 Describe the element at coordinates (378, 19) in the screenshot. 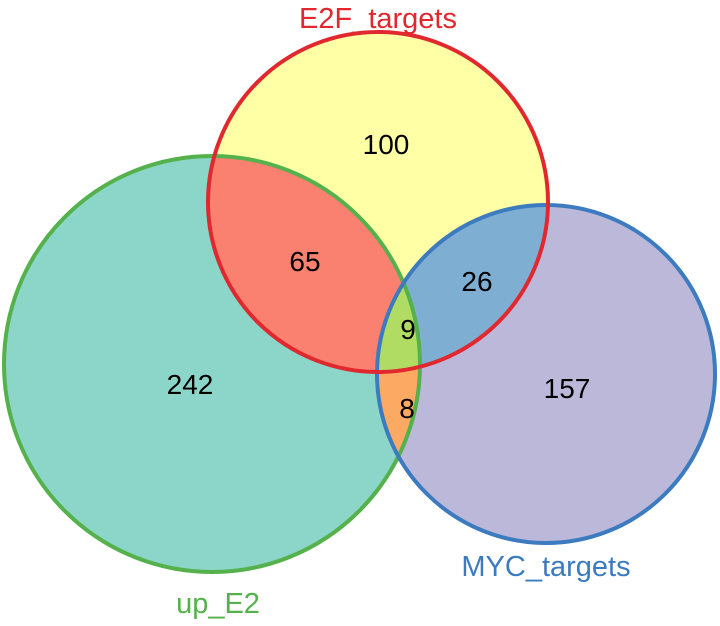

I see `label-e2f-targets: E2F_targets` at that location.